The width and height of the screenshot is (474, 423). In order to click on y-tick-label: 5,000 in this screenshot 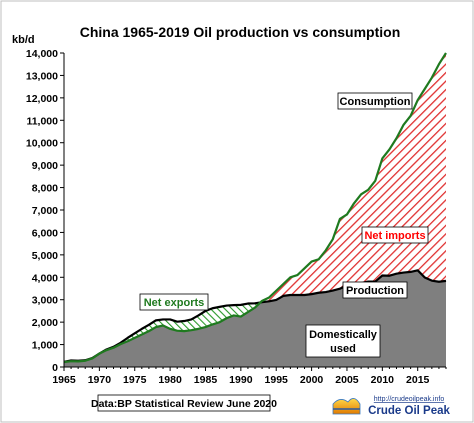, I will do `click(45, 256)`.